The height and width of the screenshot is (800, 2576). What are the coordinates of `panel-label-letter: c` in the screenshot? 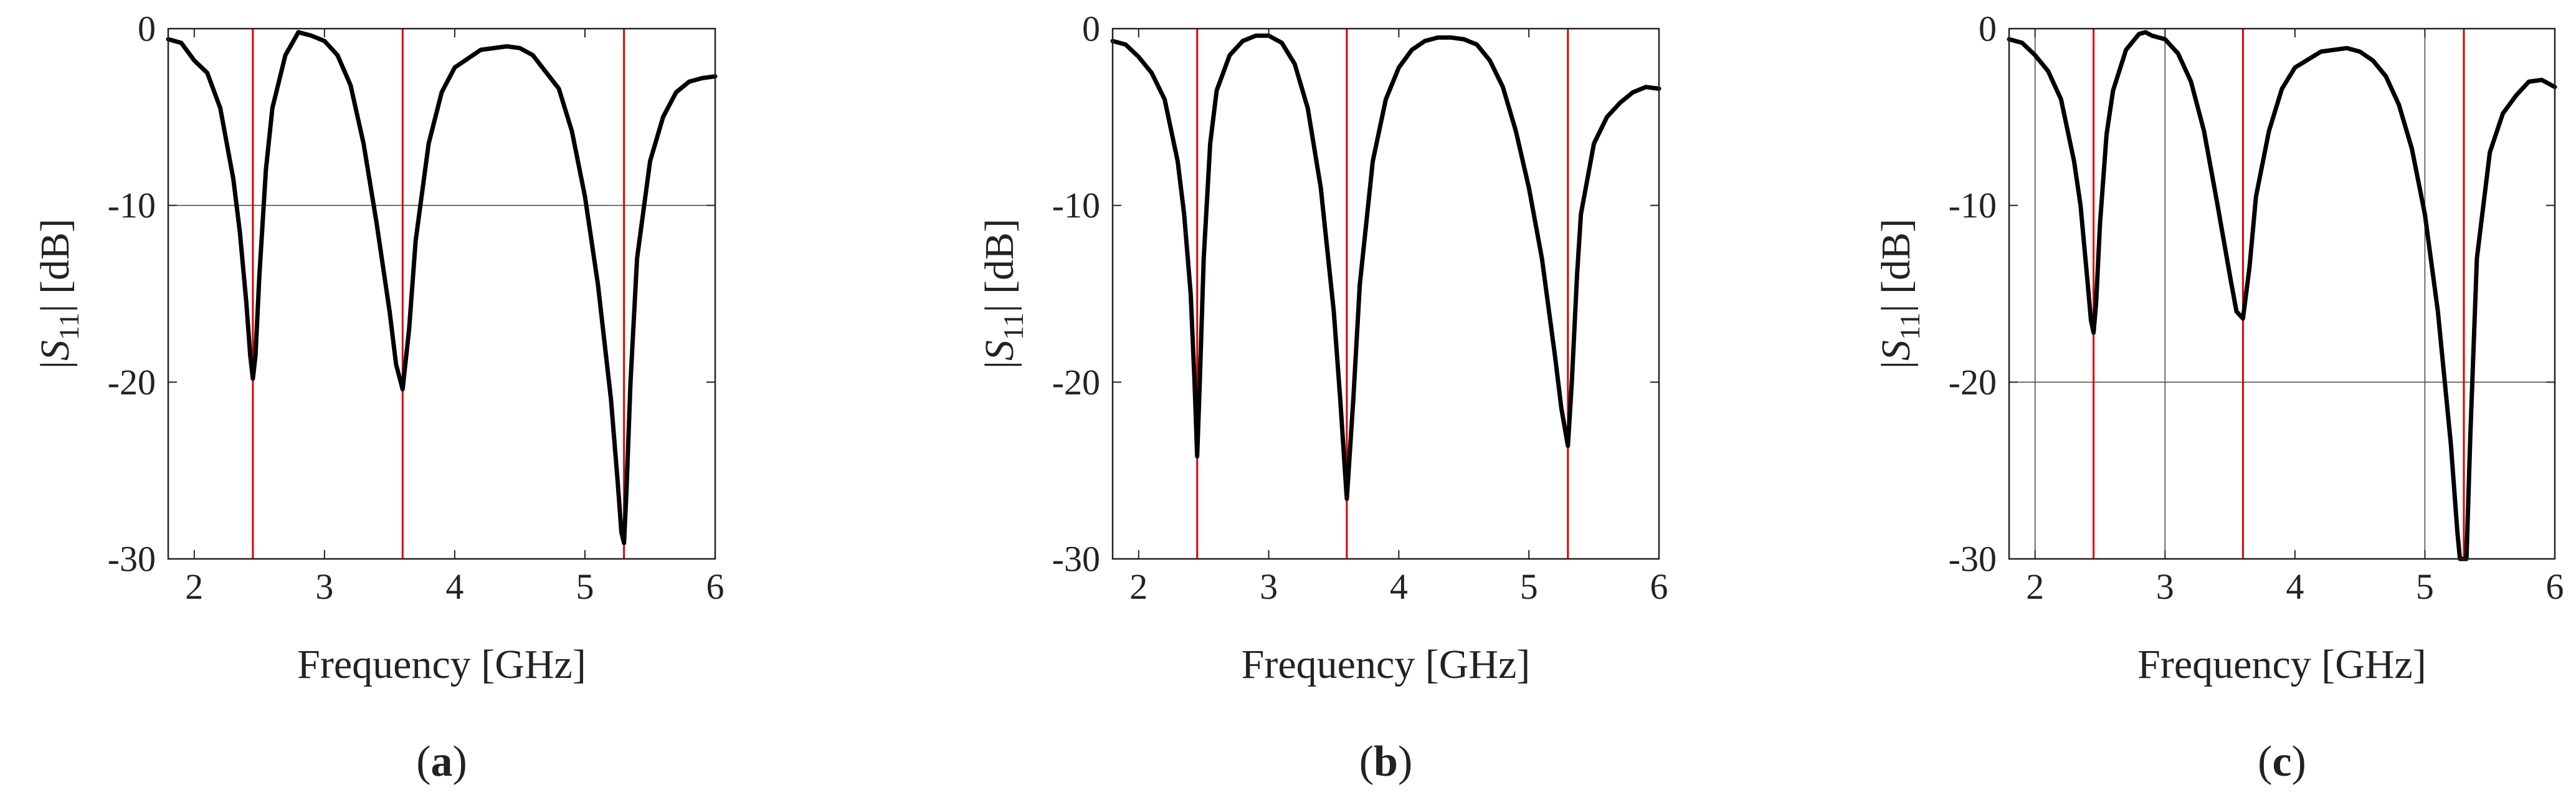 It's located at (2281, 762).